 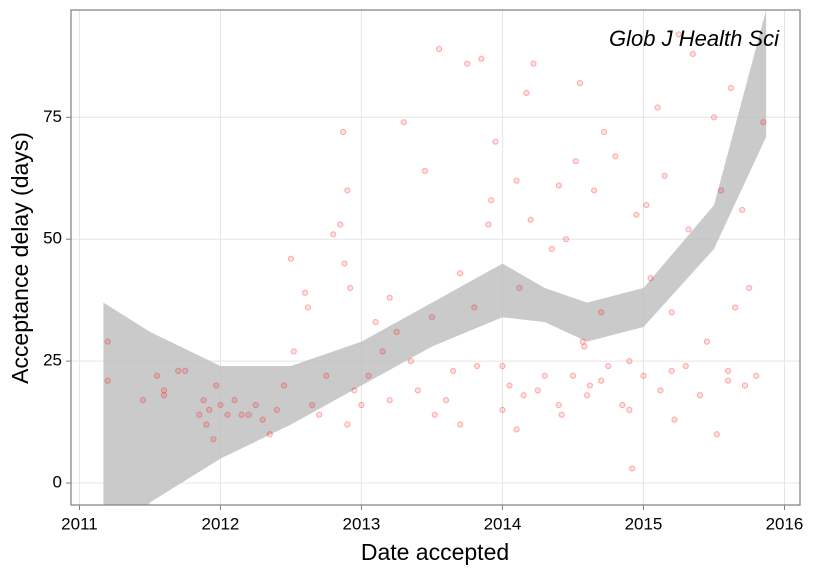 What do you see at coordinates (52, 116) in the screenshot?
I see `y-tick-label: 75` at bounding box center [52, 116].